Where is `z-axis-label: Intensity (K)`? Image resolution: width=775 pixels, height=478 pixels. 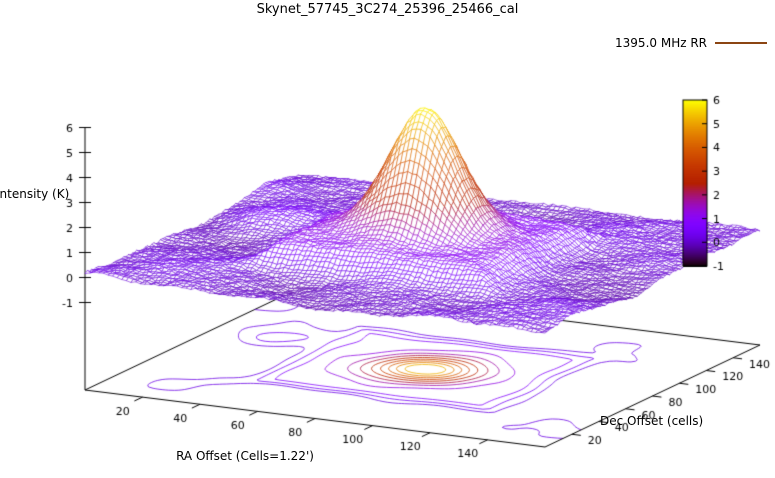
z-axis-label: Intensity (K) is located at coordinates (35, 194).